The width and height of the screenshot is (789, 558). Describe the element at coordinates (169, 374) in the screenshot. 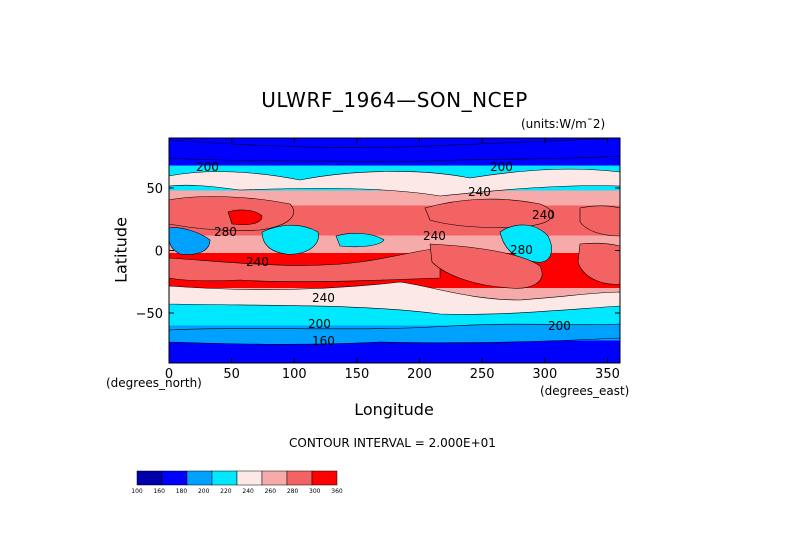

I see `x-tick-label: 0` at that location.